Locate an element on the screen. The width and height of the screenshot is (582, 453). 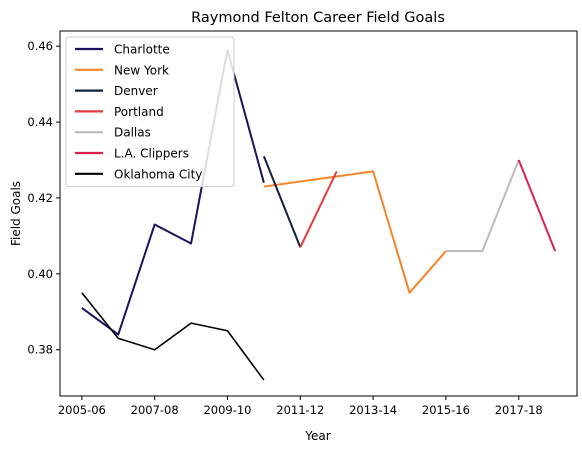
x-tick-label: 2005-06 is located at coordinates (82, 410).